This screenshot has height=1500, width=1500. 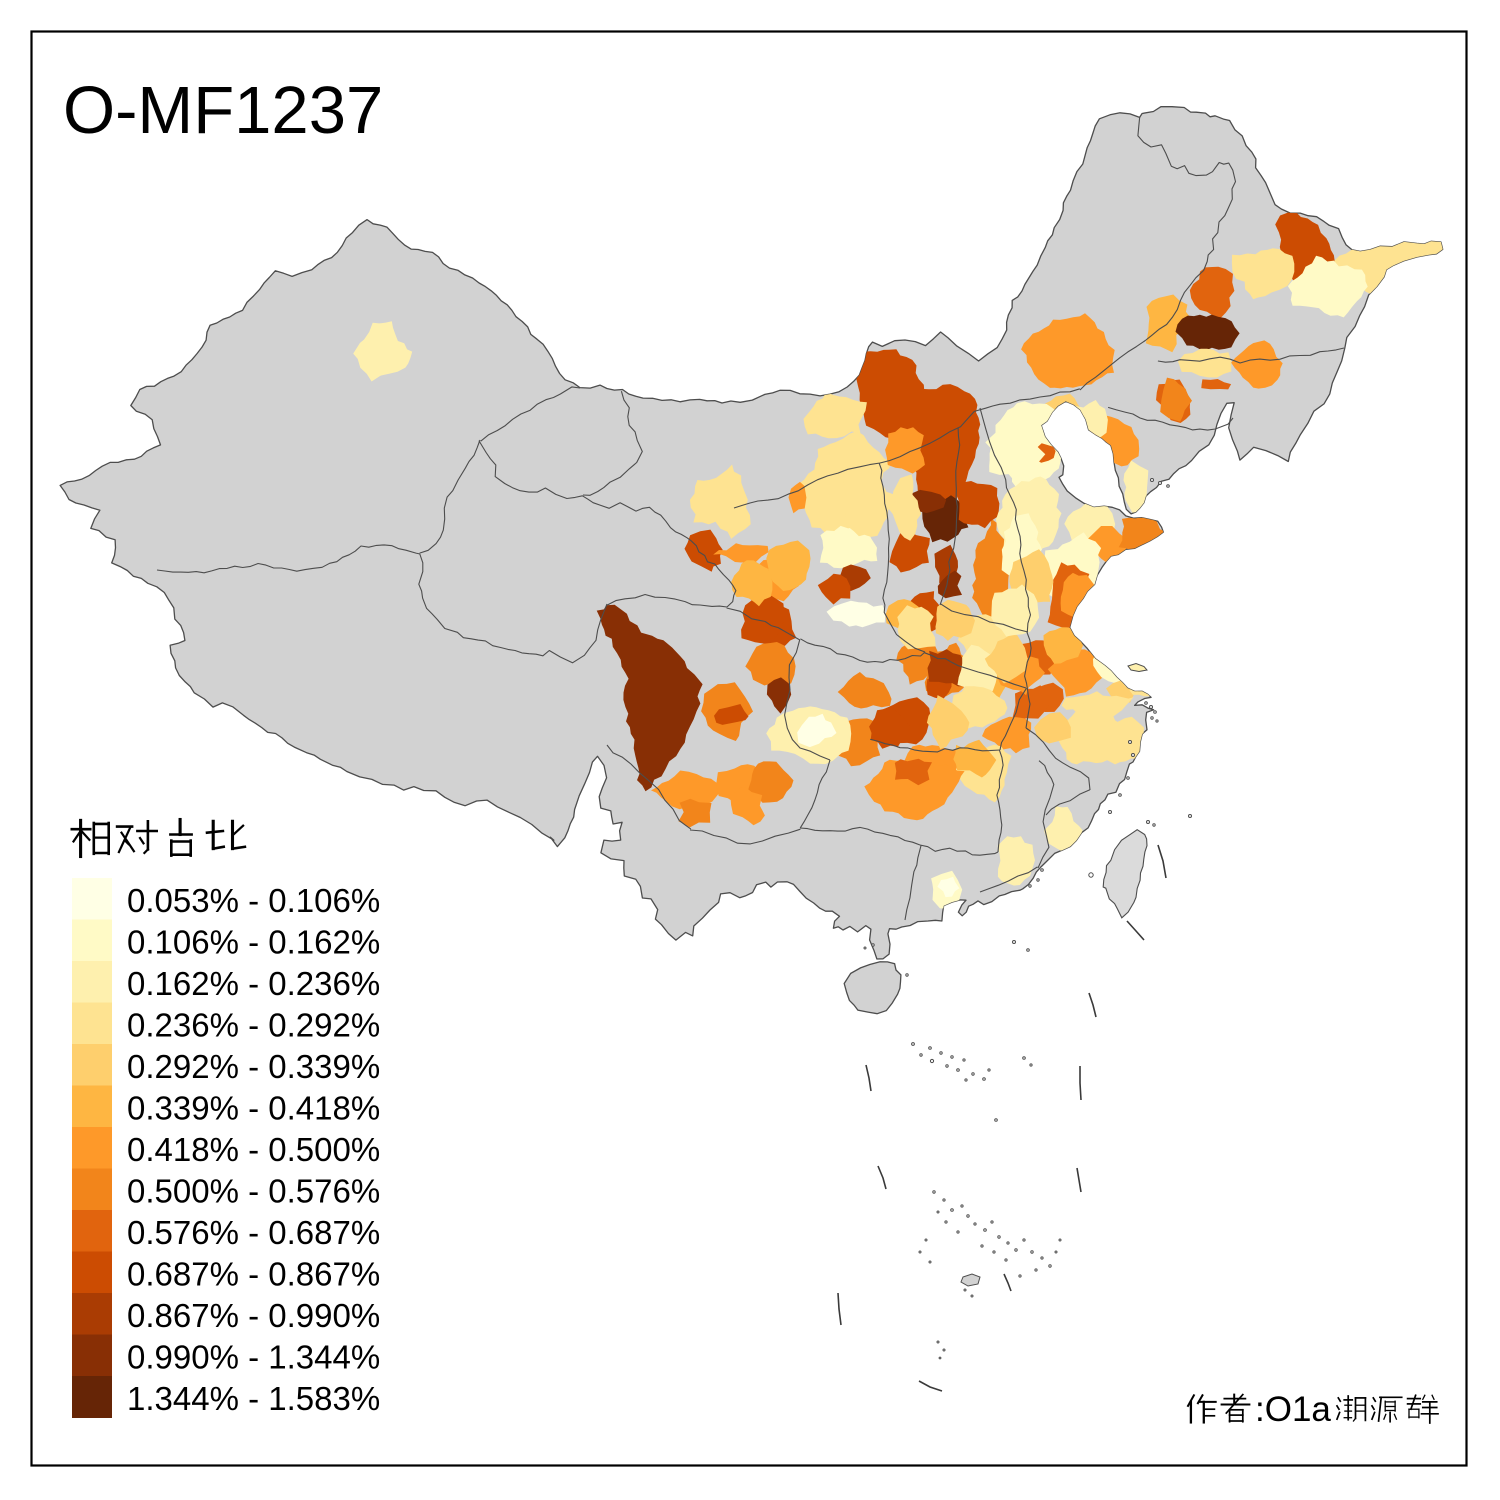 I want to click on svg-text: 0.576% - 0.687%, so click(x=253, y=1232).